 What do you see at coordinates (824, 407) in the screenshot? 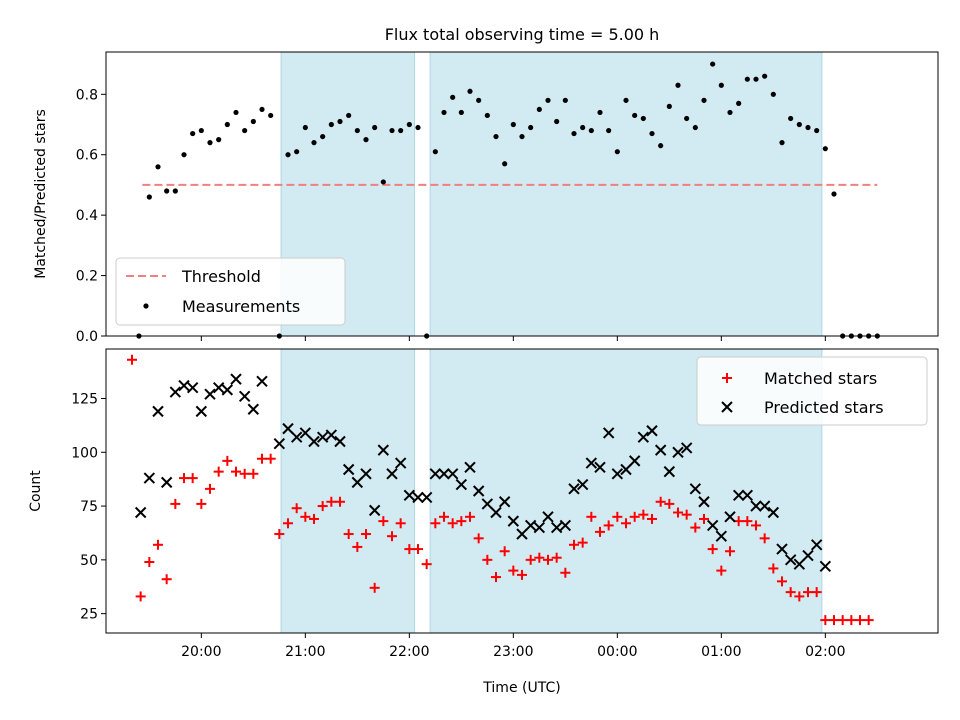
I see `legend-predicted-label: Predicted stars` at bounding box center [824, 407].